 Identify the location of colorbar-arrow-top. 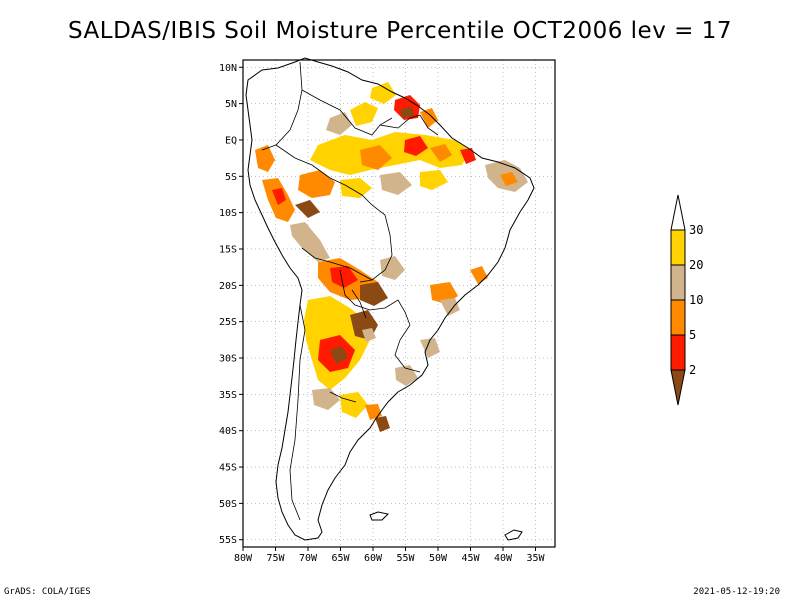
(678, 212).